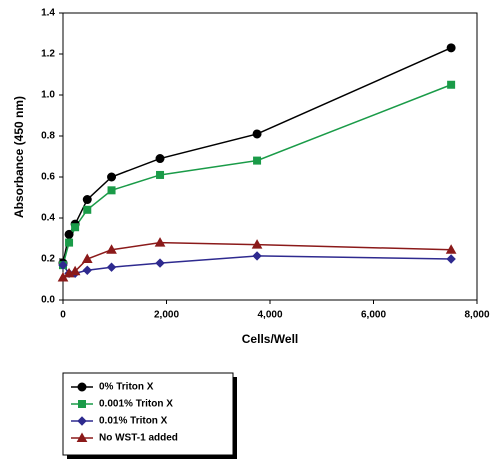 Image resolution: width=500 pixels, height=469 pixels. What do you see at coordinates (48, 177) in the screenshot?
I see `y-tick-label: 0.6` at bounding box center [48, 177].